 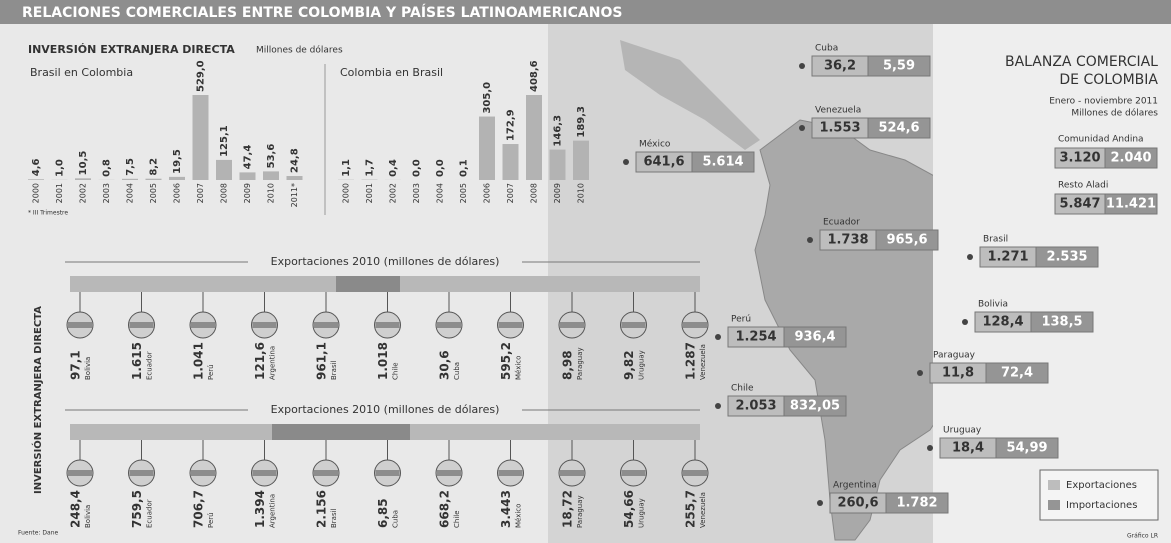 I want to click on group-label: Comunidad Andina, so click(x=1101, y=140).